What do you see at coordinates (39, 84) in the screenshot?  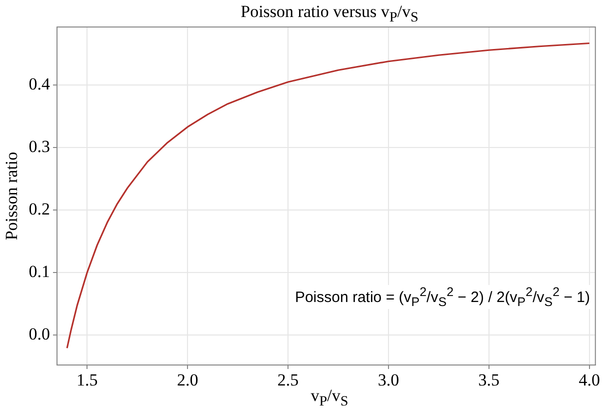 I see `y-tick-label: 0.4` at bounding box center [39, 84].